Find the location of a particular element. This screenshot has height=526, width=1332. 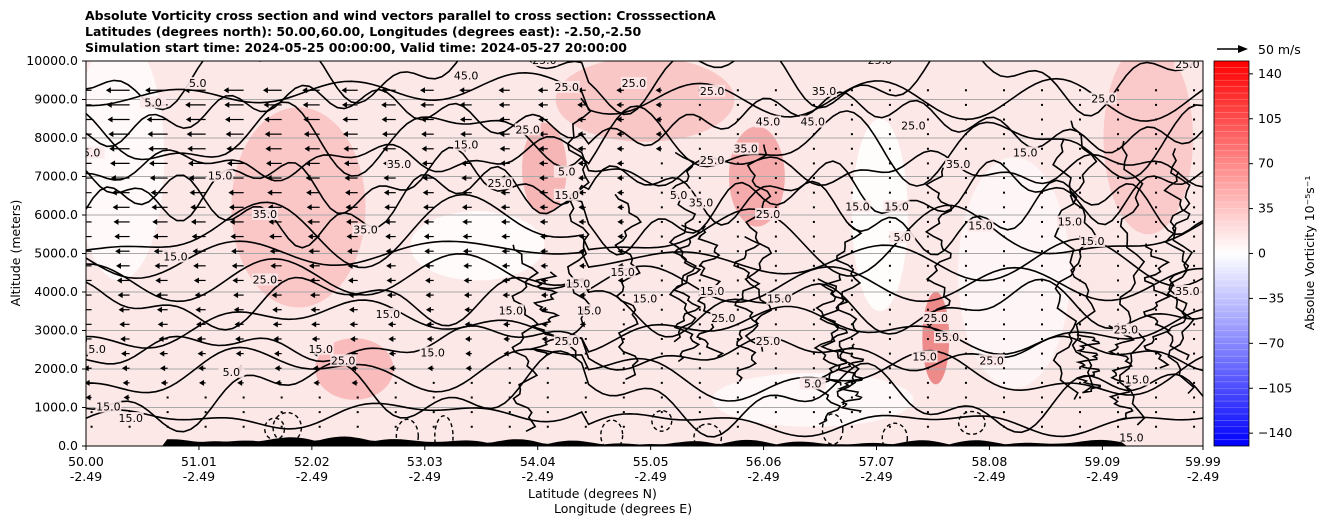

y-tick-label: 4000.0 is located at coordinates (56, 291).